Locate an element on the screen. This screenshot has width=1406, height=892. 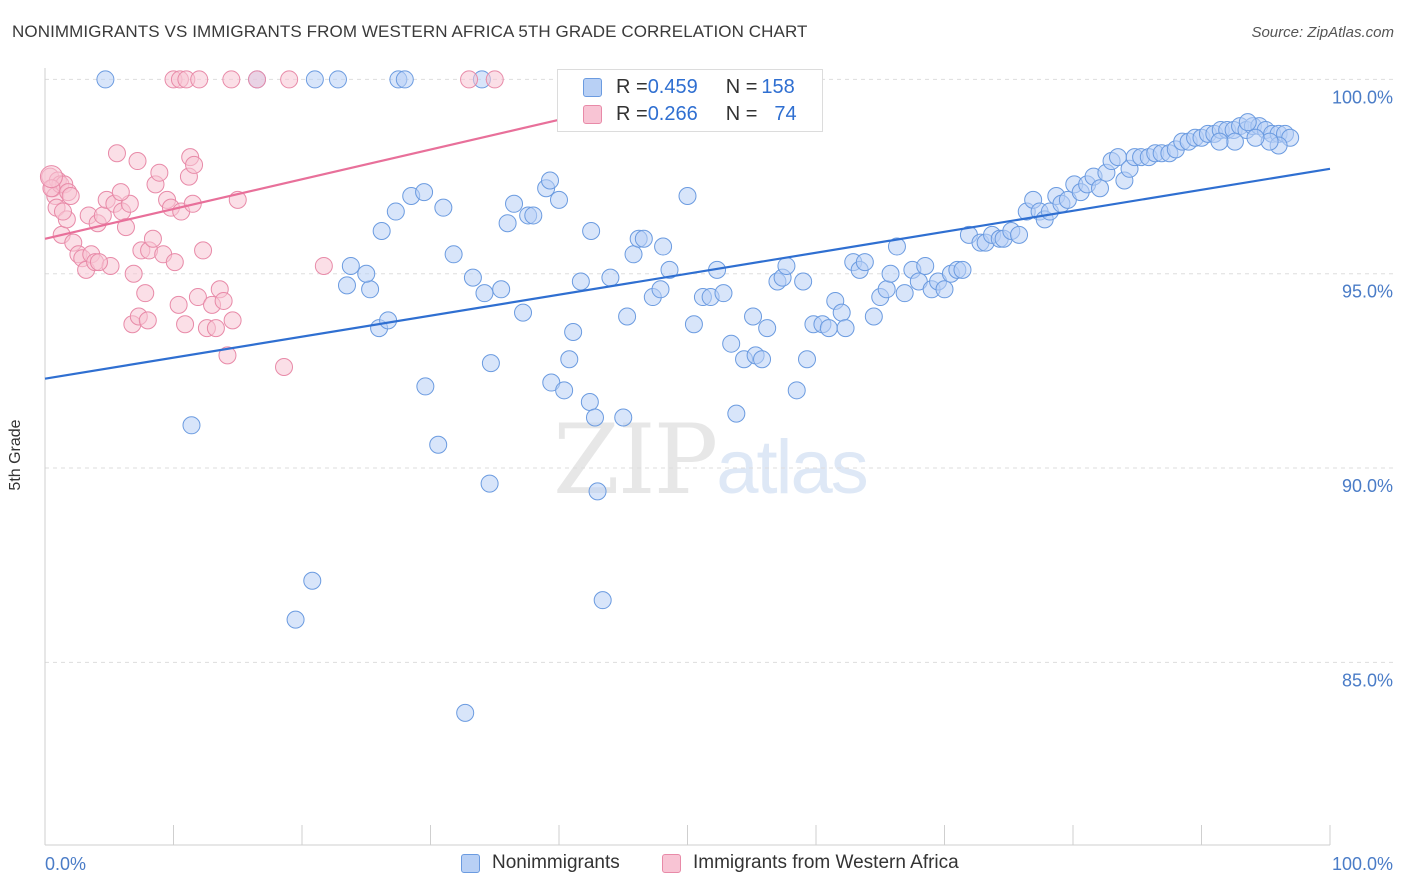
legend-row-immigrants: R = 0.266 N = 74 is located at coordinates (677, 114).